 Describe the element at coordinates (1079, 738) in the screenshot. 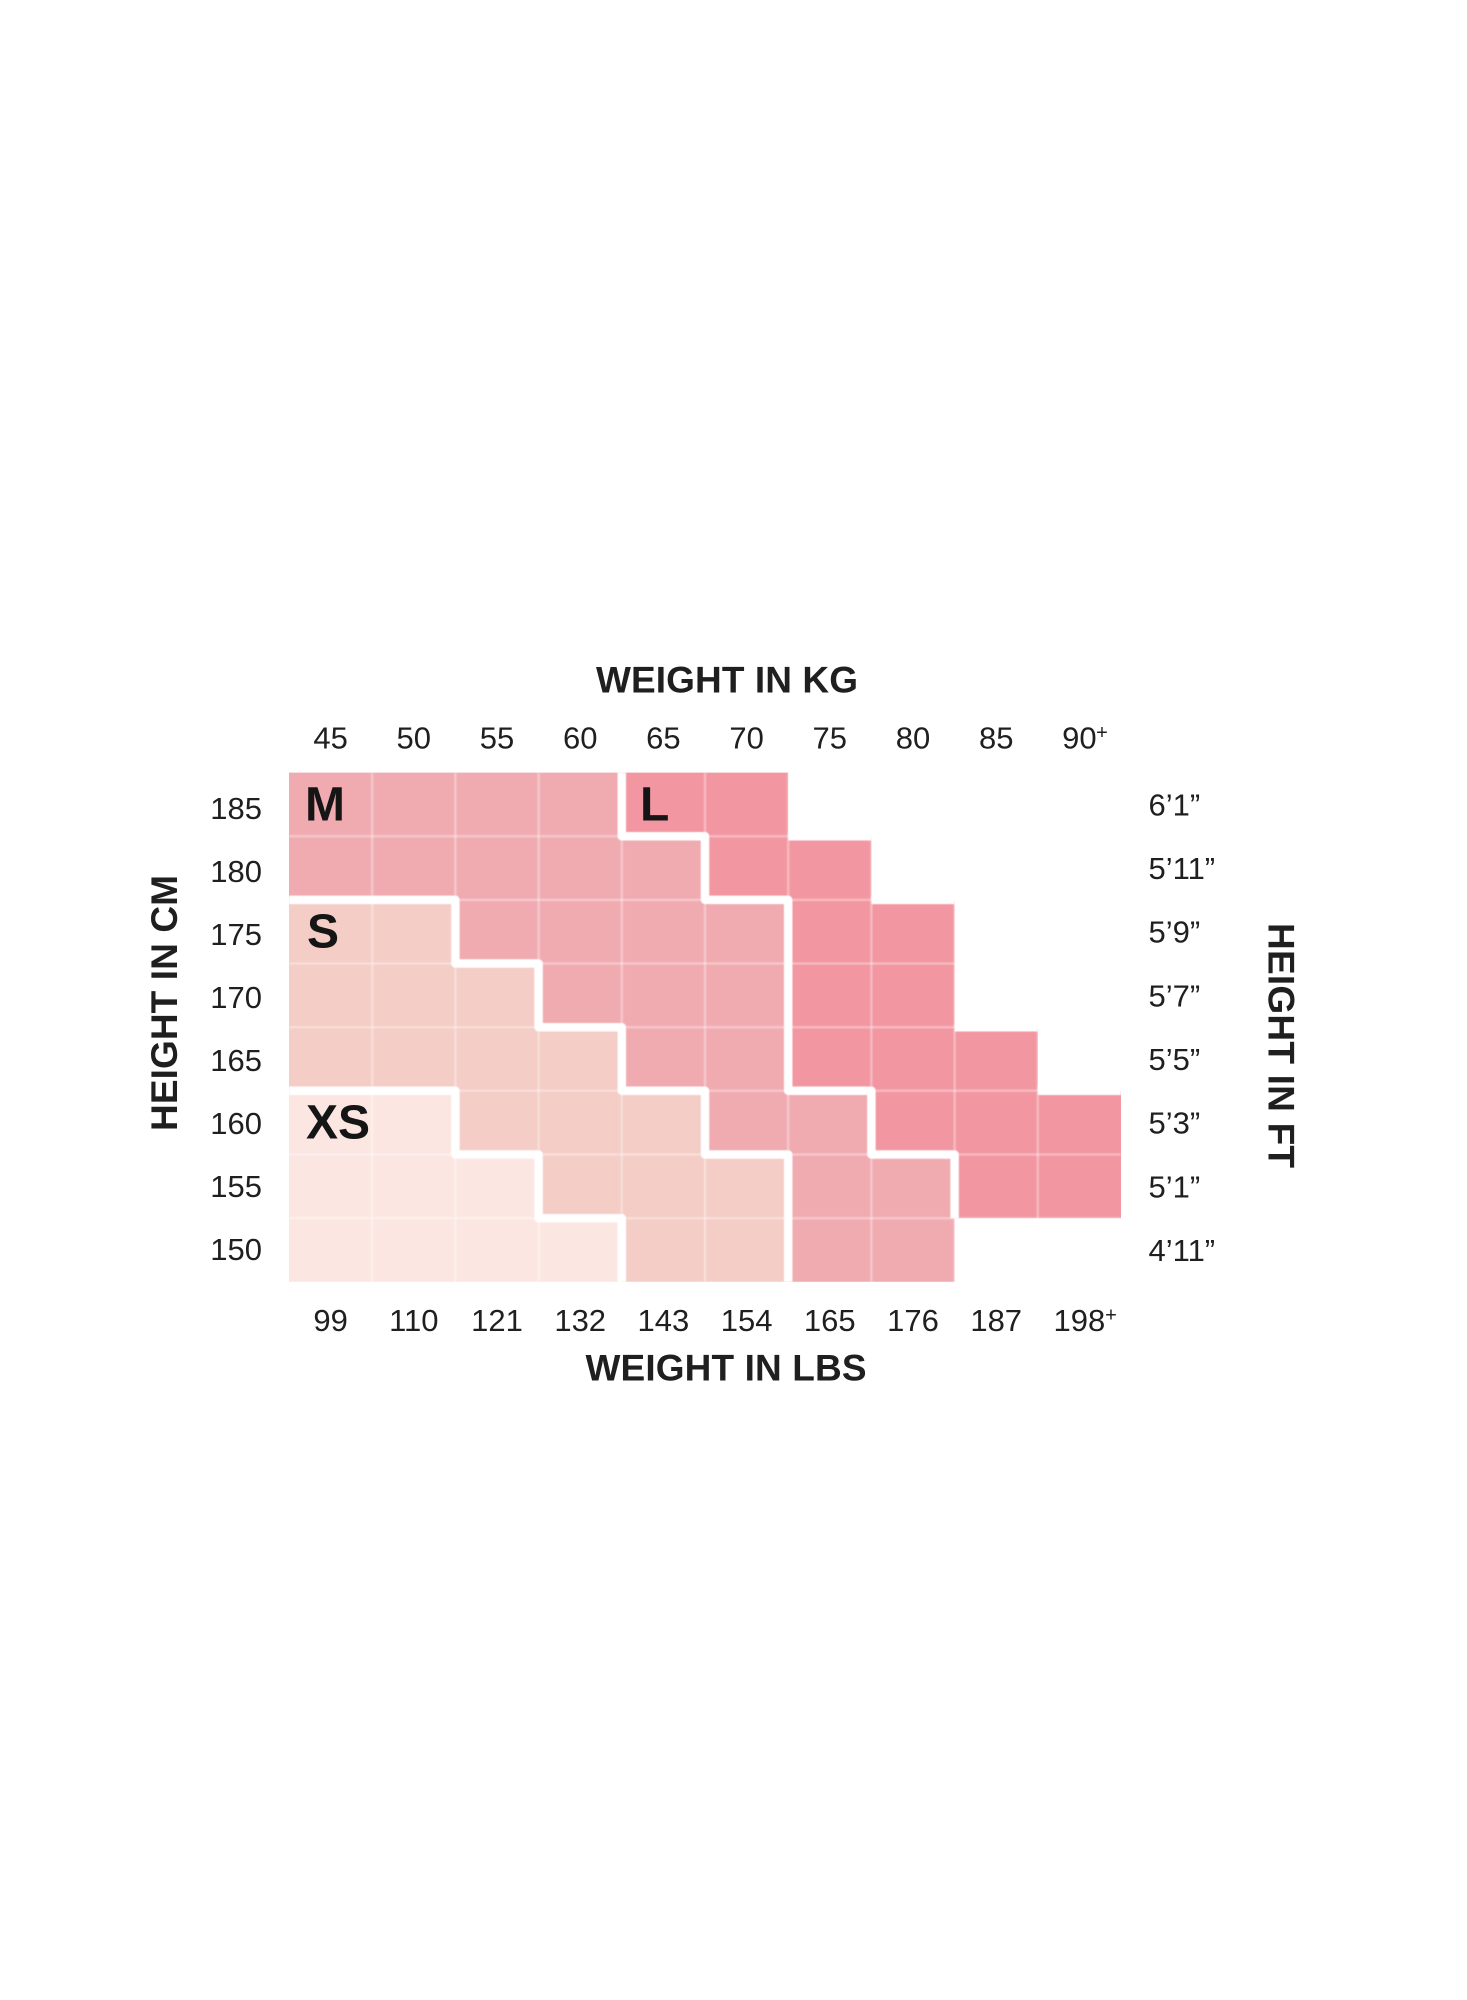

I see `svg-text: 90` at that location.